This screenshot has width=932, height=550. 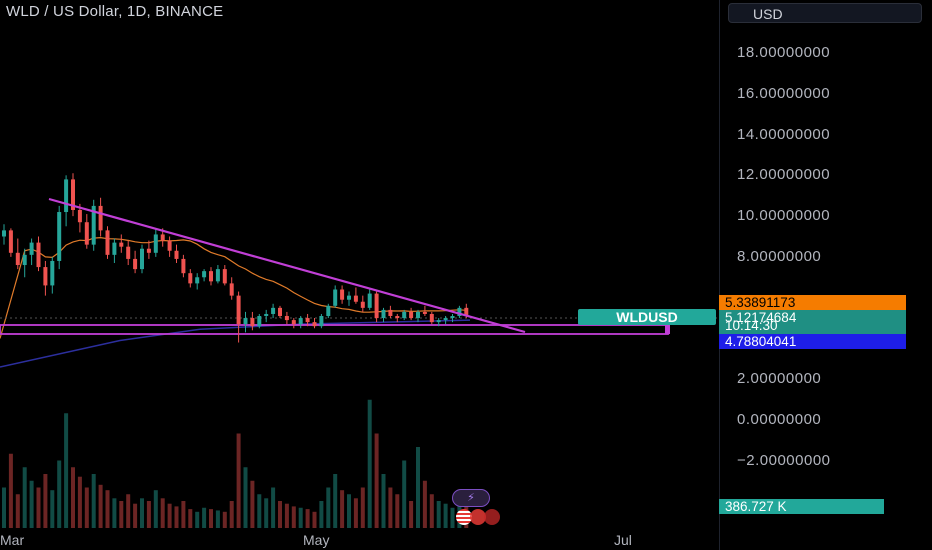 I want to click on support-zone, so click(x=335, y=329).